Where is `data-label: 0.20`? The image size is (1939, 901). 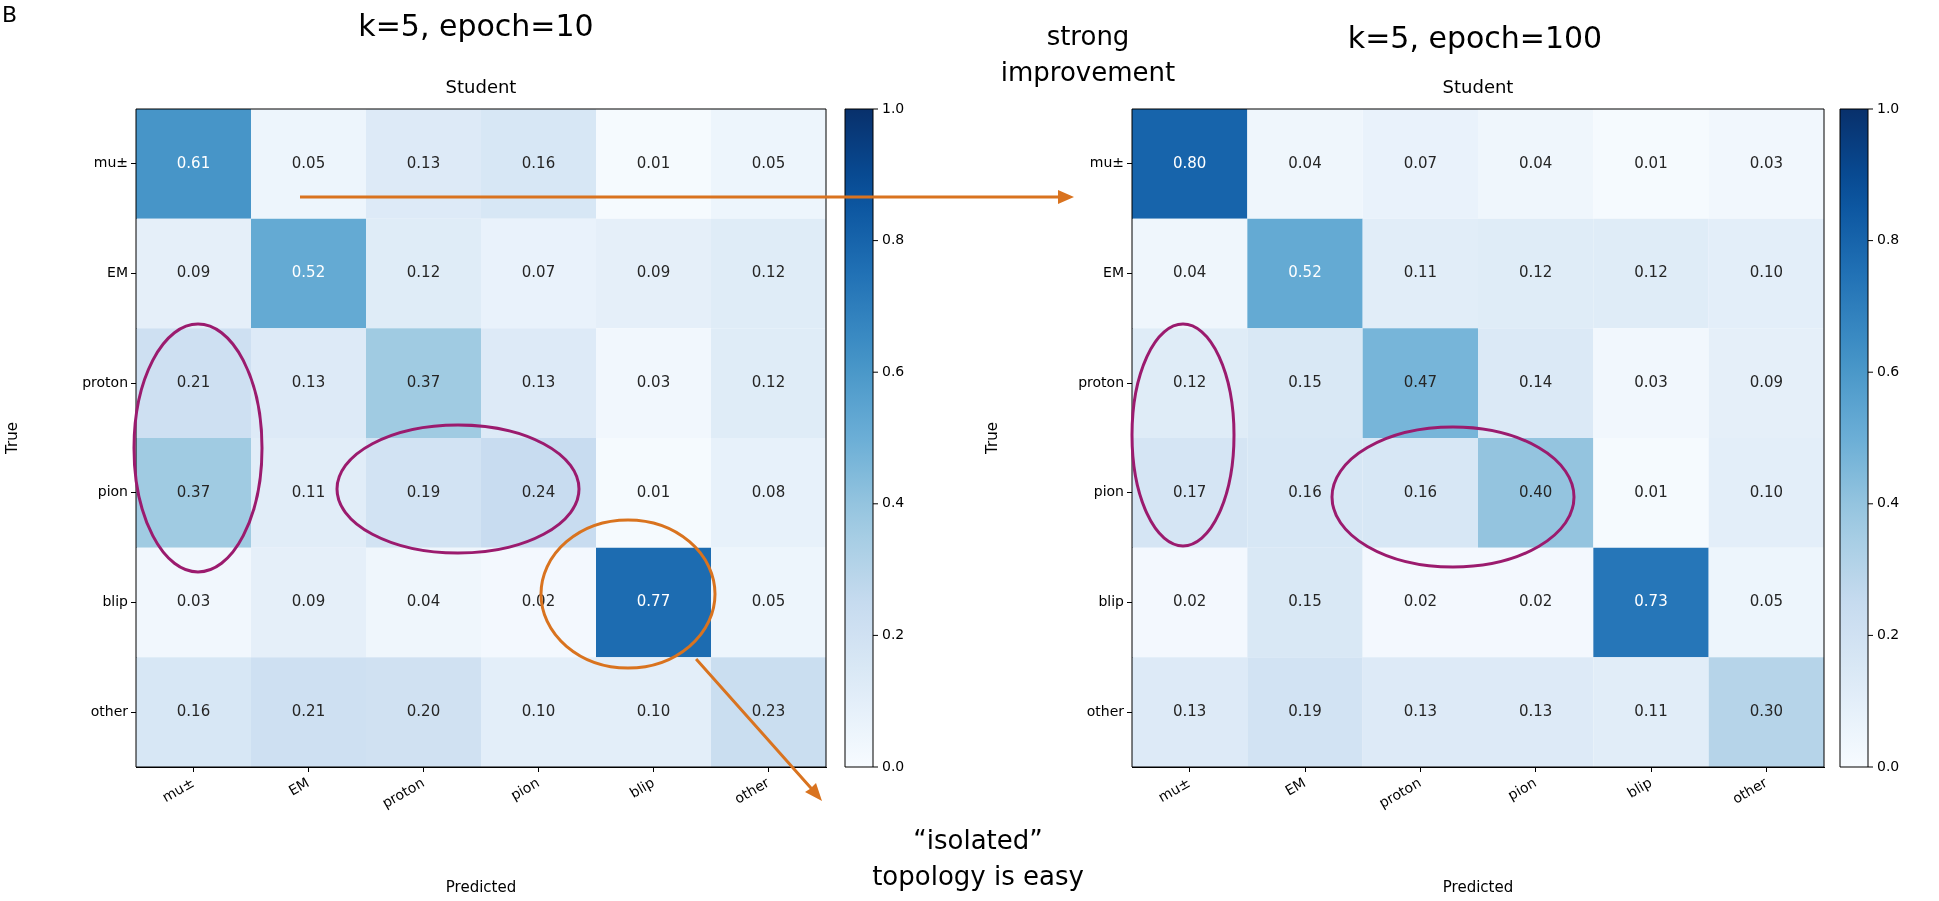
data-label: 0.20 is located at coordinates (423, 711).